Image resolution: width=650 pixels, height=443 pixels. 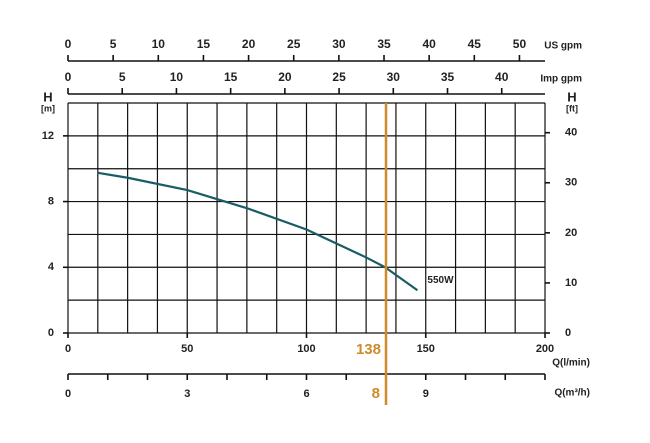 What do you see at coordinates (561, 79) in the screenshot?
I see `top-axis-label: Imp gpm` at bounding box center [561, 79].